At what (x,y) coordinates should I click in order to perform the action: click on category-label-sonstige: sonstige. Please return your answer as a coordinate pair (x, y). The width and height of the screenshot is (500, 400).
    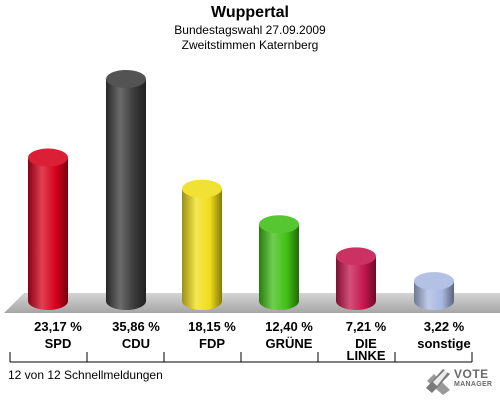
    Looking at the image, I should click on (443, 343).